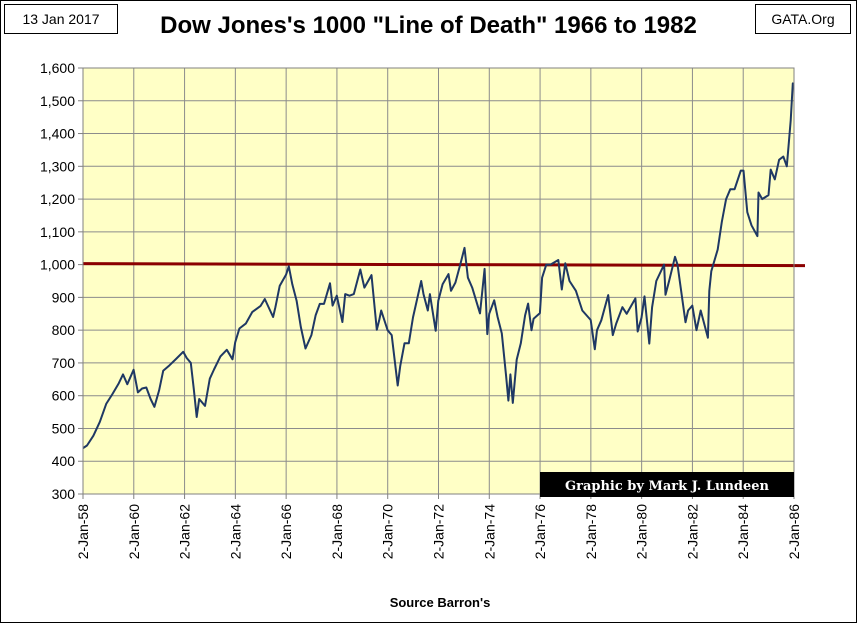 The width and height of the screenshot is (857, 623). What do you see at coordinates (337, 531) in the screenshot?
I see `x-tick-label: 2-Jan-68` at bounding box center [337, 531].